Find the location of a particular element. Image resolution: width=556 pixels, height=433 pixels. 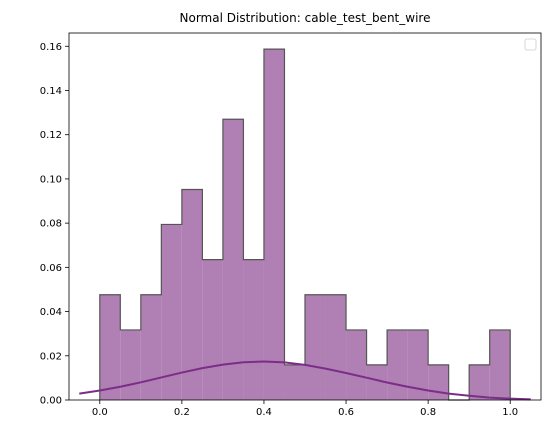

y-tick-label: 0.06 is located at coordinates (51, 268).